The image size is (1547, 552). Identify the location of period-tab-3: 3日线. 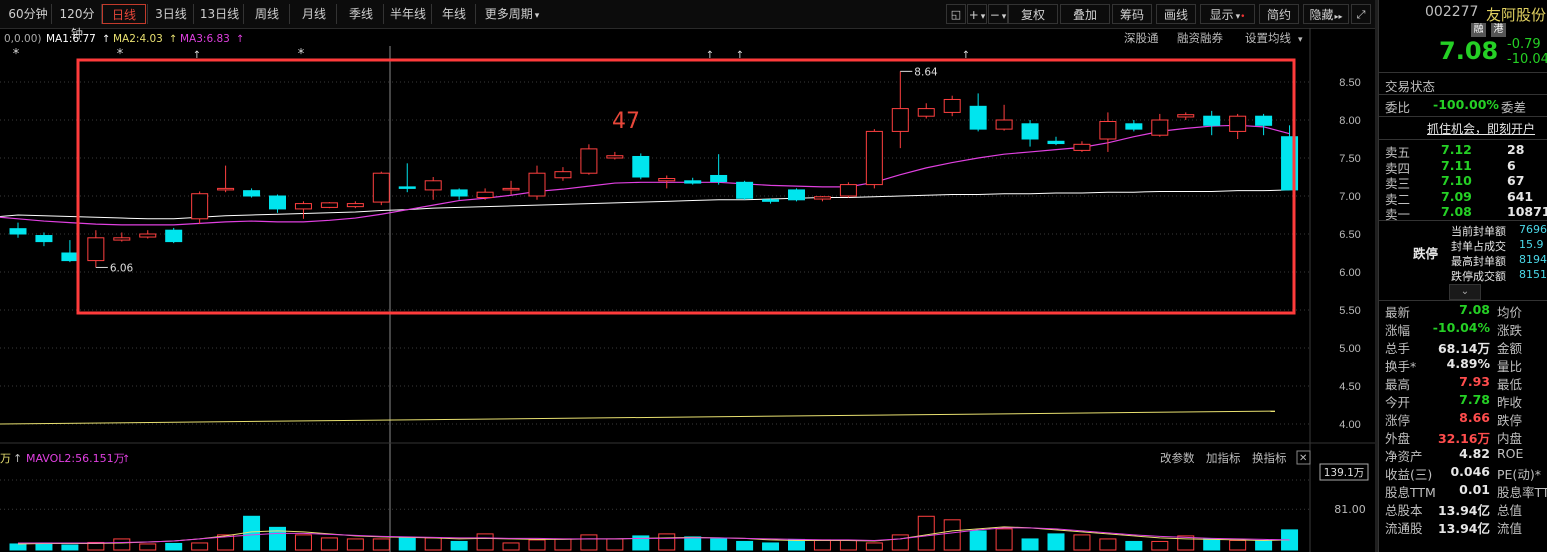
(171, 14).